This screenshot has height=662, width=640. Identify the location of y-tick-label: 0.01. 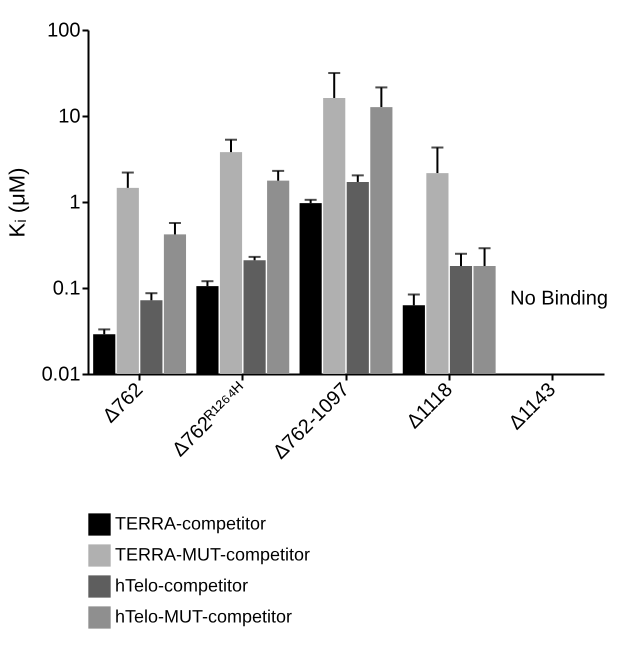
(61, 375).